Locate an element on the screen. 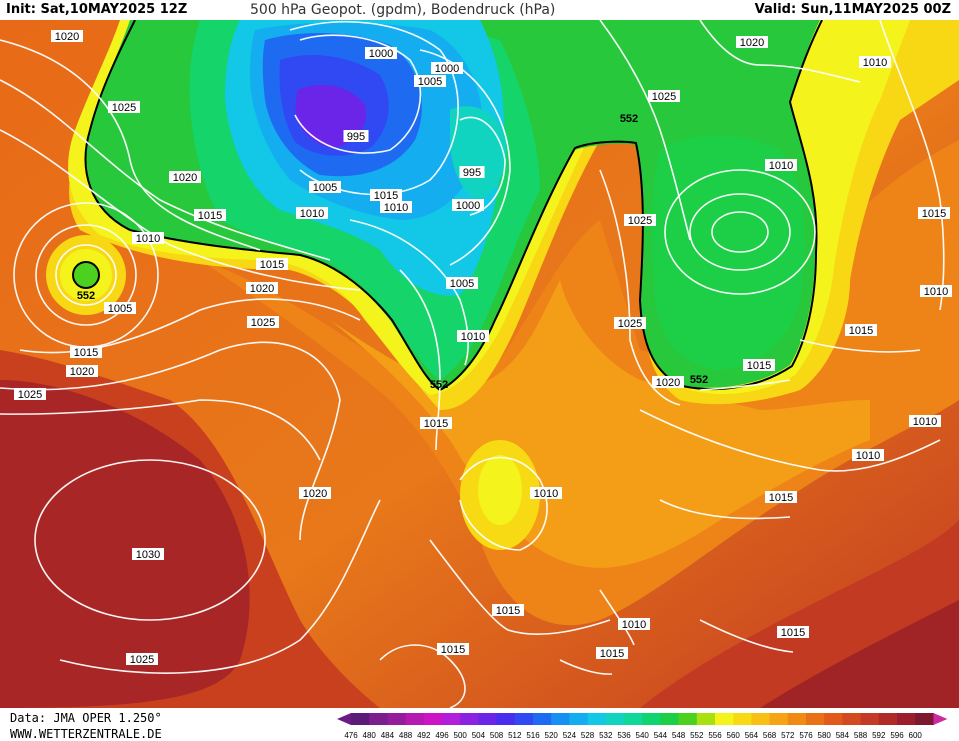  colorbar-level-label: 484 is located at coordinates (388, 735).